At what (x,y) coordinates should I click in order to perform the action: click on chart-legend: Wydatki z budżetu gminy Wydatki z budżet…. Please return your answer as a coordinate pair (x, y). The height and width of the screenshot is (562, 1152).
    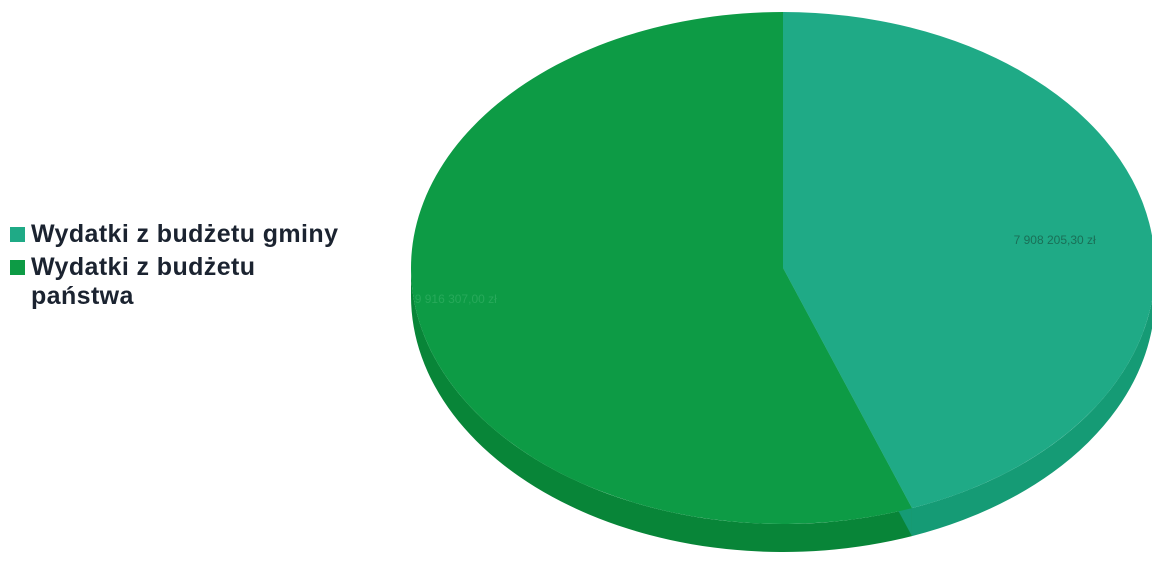
    Looking at the image, I should click on (210, 267).